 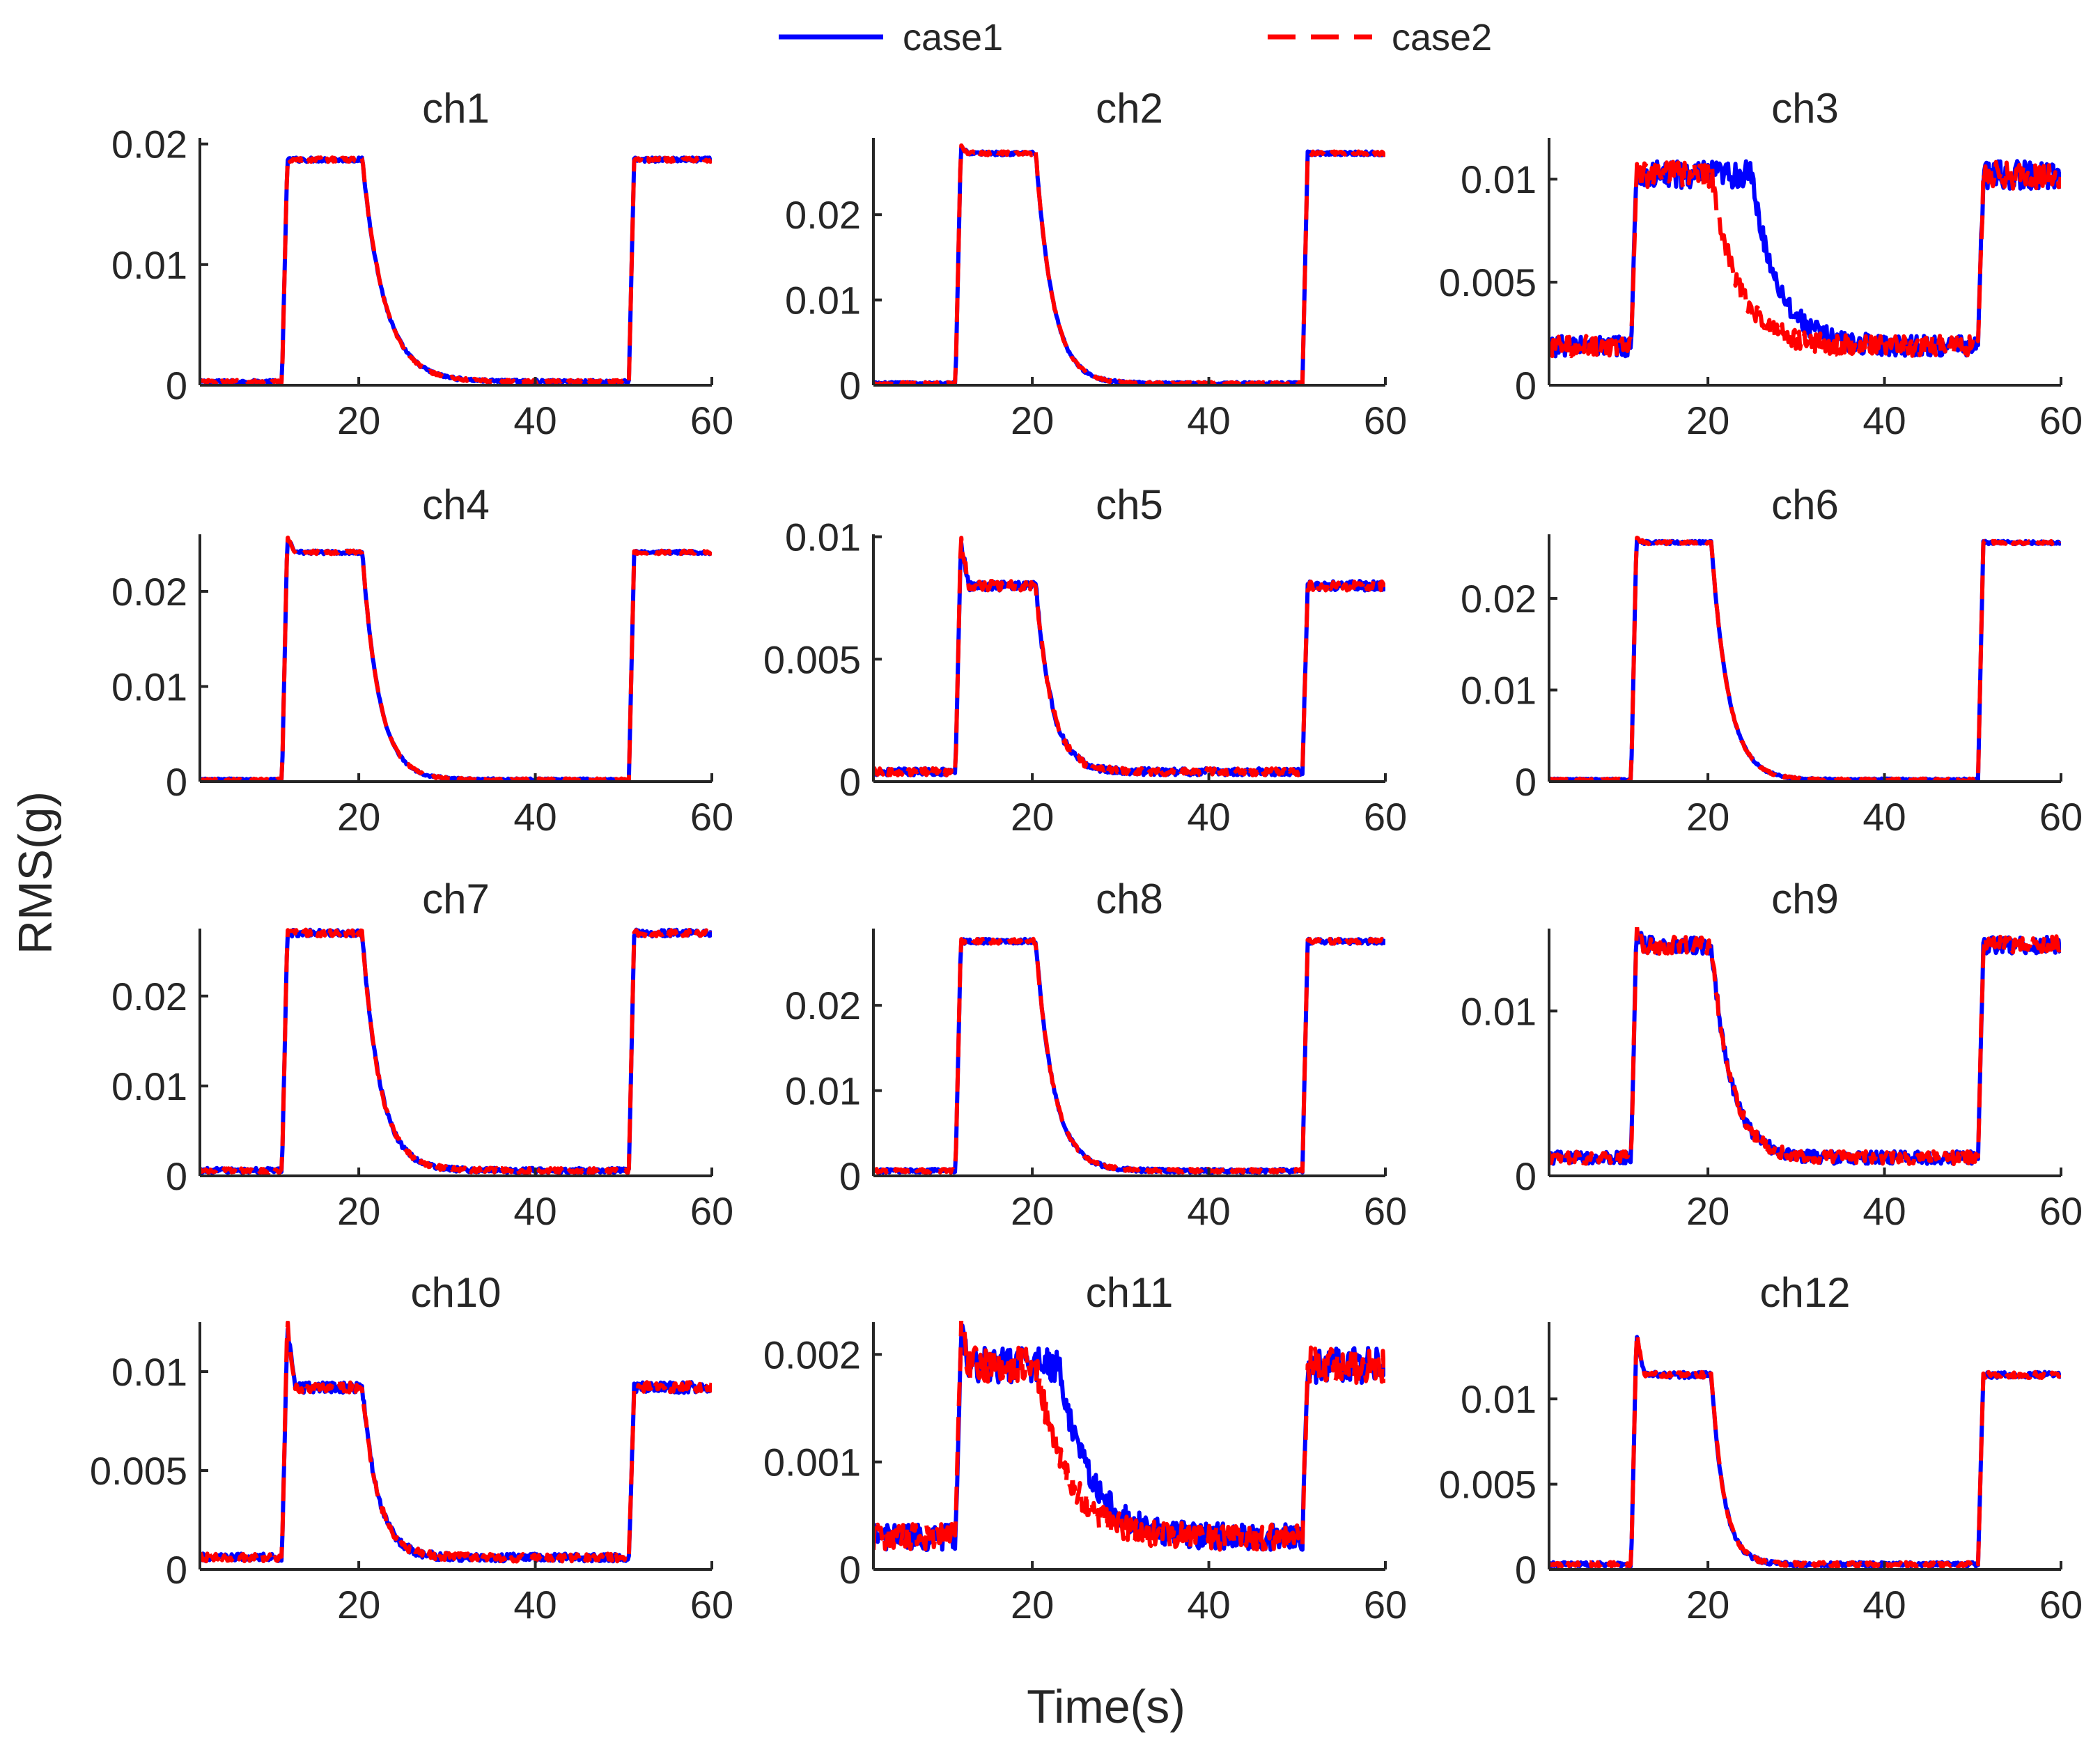 I want to click on y-tick-label-0.01-ch5: 0.01, so click(x=823, y=537).